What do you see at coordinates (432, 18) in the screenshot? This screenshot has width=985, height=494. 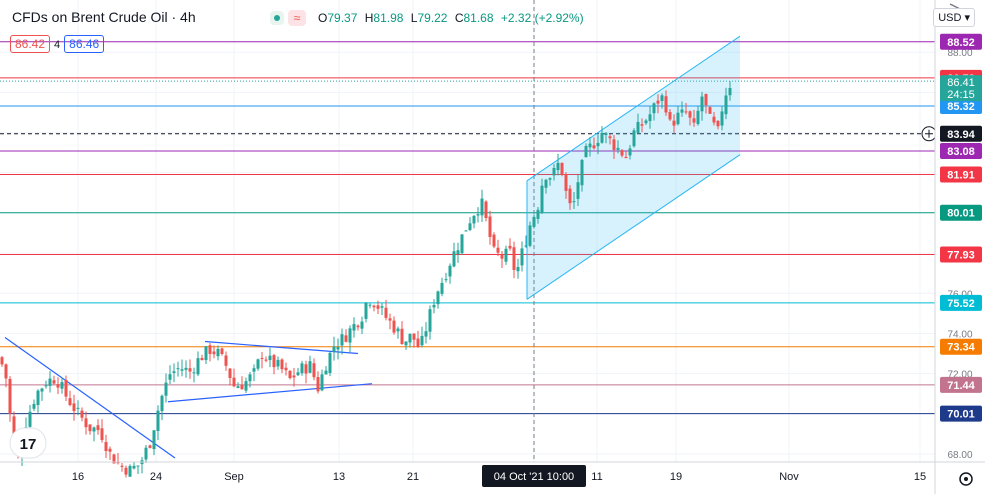 I see `low-value: 79.22` at bounding box center [432, 18].